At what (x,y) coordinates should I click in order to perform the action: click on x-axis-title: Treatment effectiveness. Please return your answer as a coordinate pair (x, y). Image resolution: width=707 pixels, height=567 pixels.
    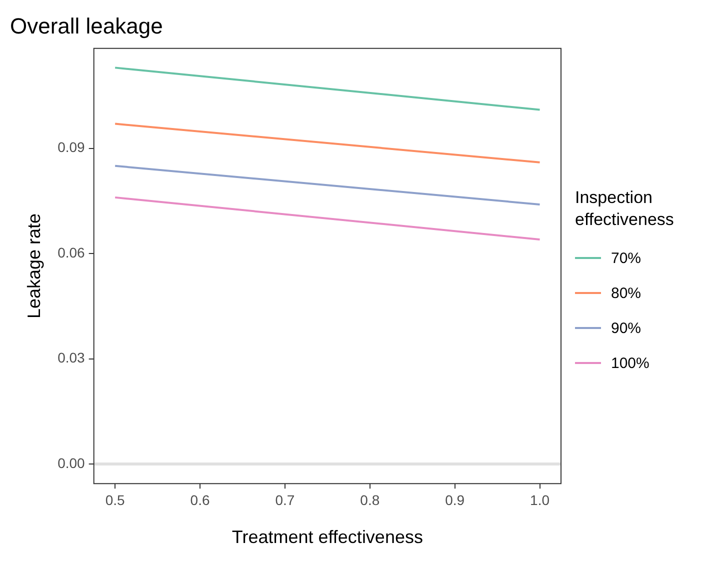
    Looking at the image, I should click on (327, 537).